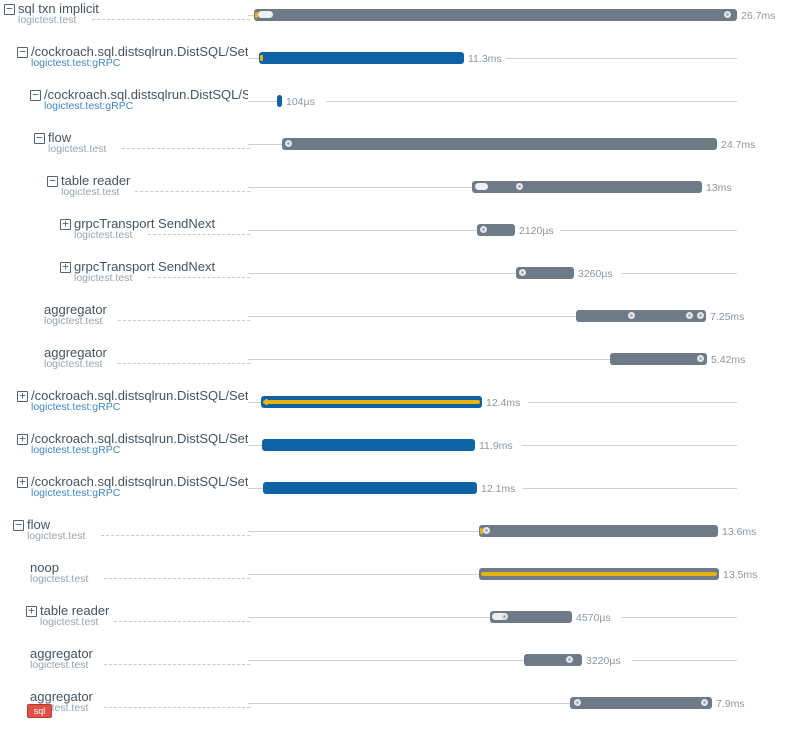 This screenshot has width=786, height=733. I want to click on sql-badge: sql, so click(39, 711).